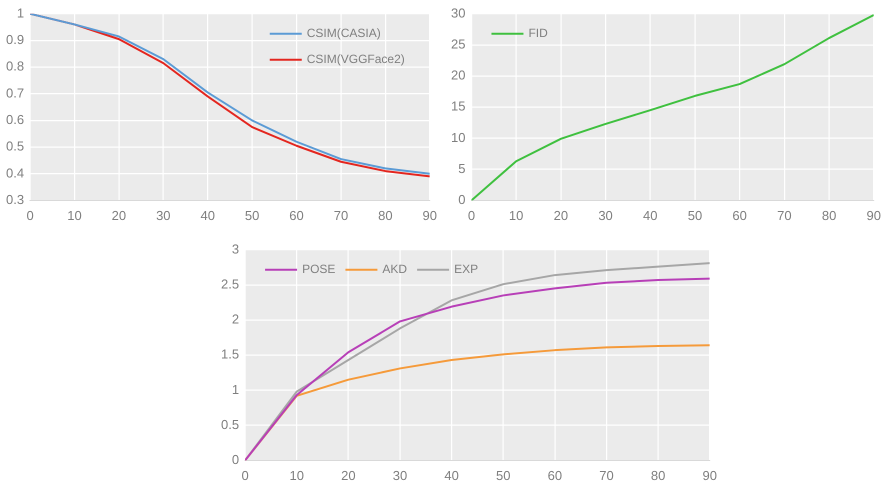 Image resolution: width=889 pixels, height=492 pixels. Describe the element at coordinates (462, 168) in the screenshot. I see `y-tick-label: 5` at that location.